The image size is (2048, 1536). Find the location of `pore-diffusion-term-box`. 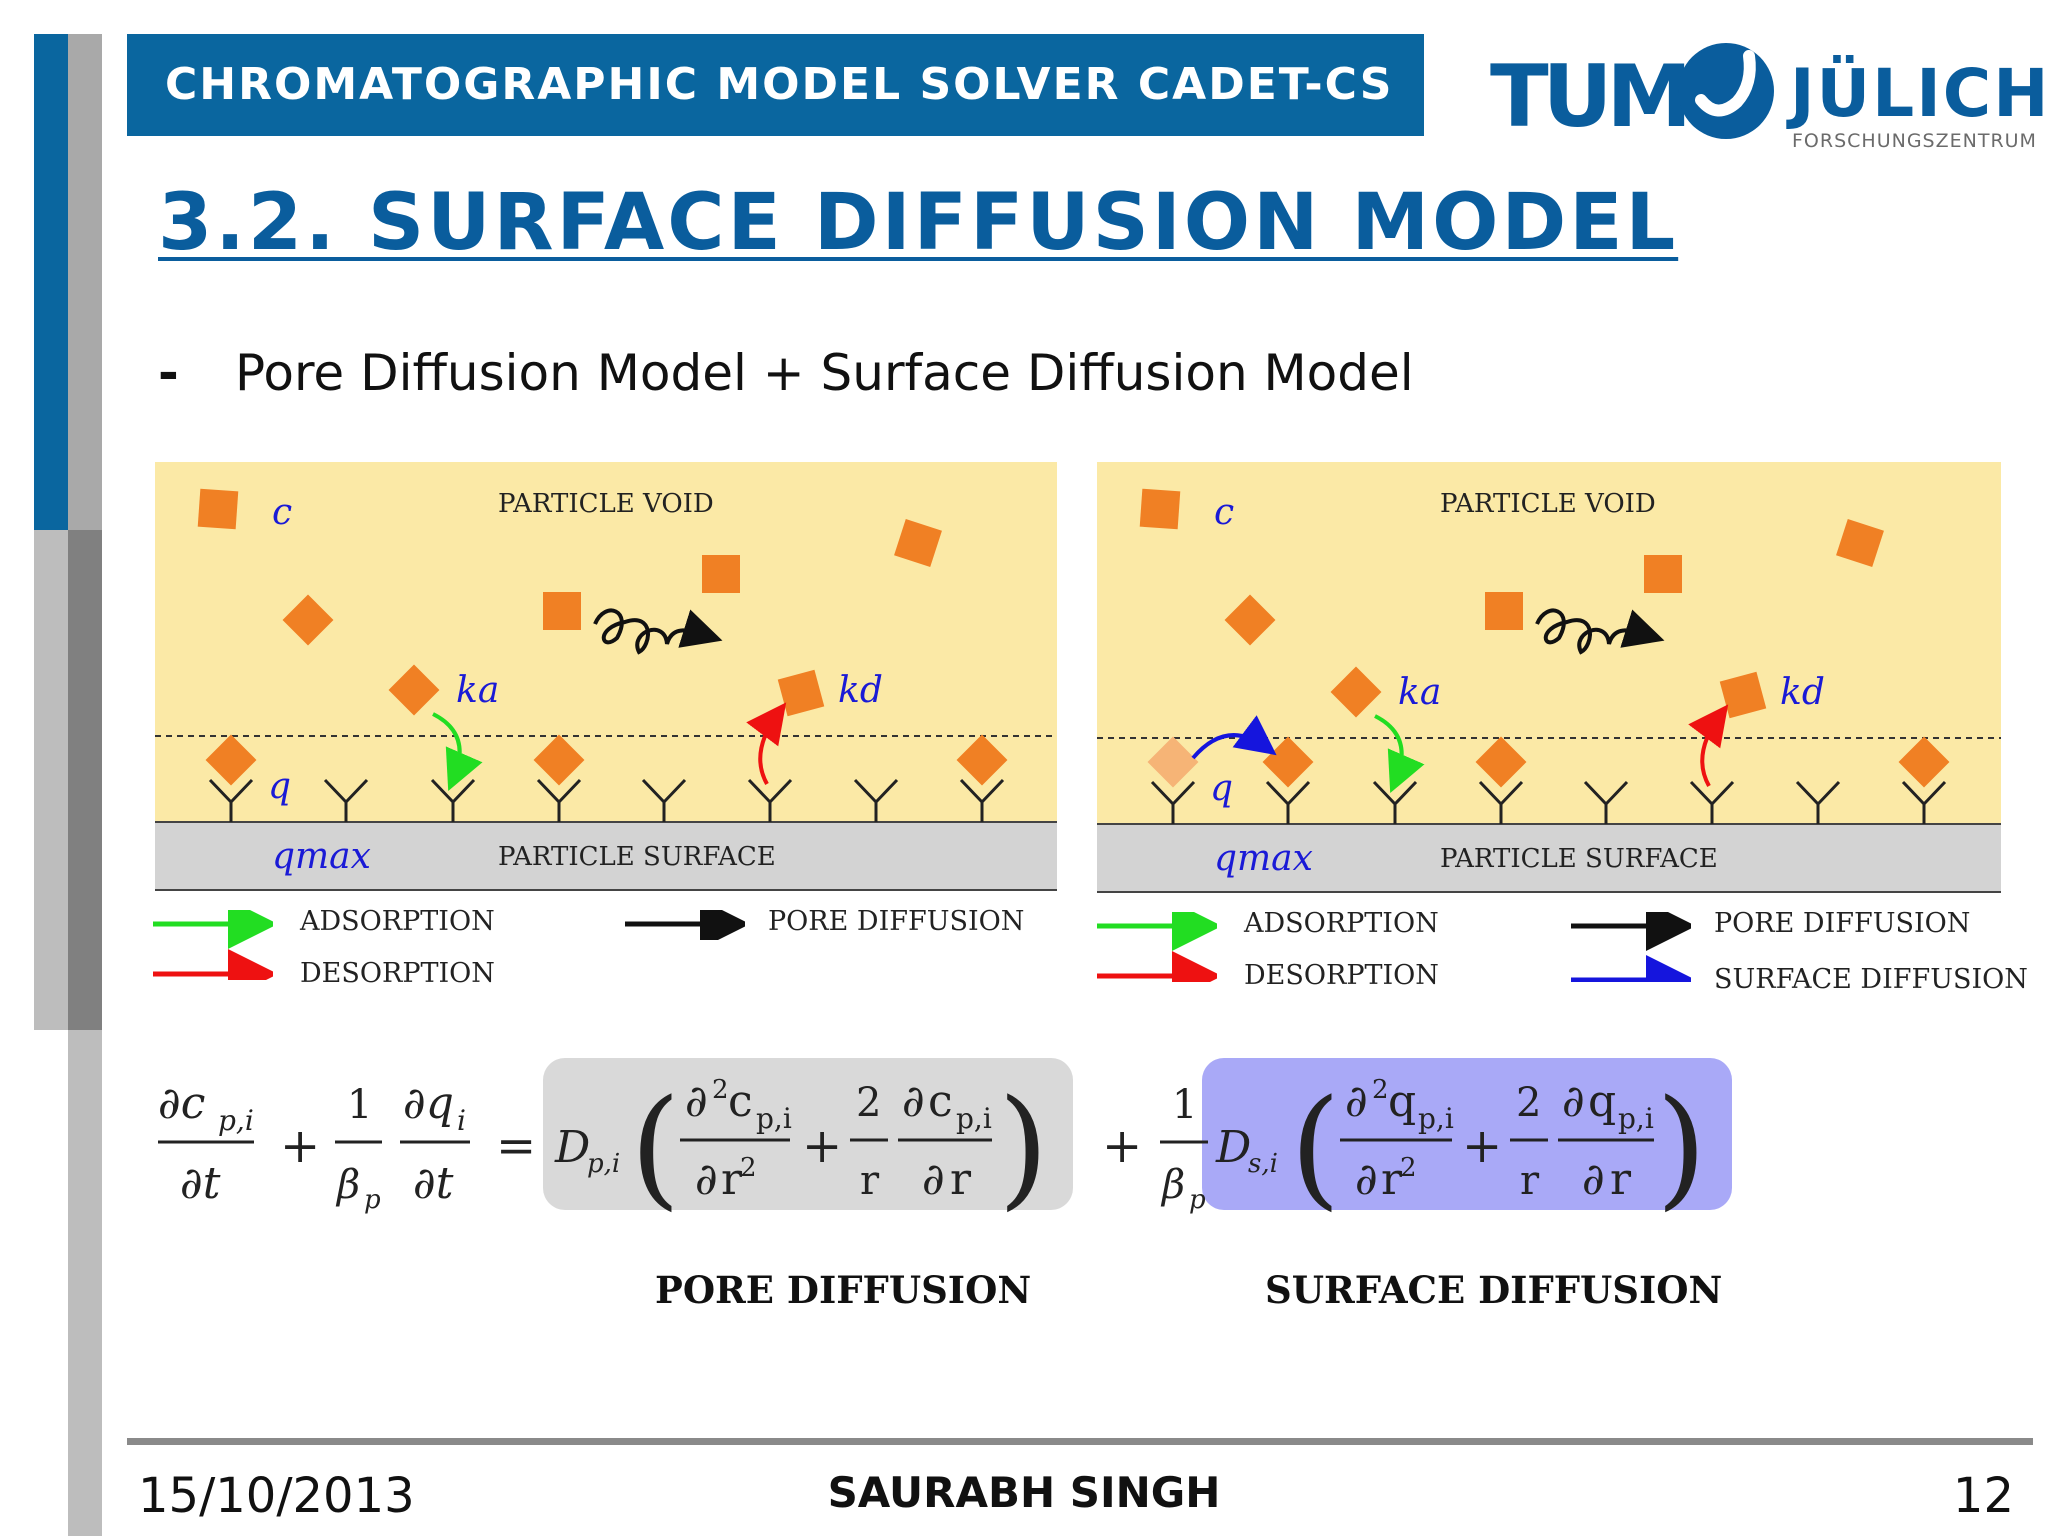

pore-diffusion-term-box is located at coordinates (808, 1134).